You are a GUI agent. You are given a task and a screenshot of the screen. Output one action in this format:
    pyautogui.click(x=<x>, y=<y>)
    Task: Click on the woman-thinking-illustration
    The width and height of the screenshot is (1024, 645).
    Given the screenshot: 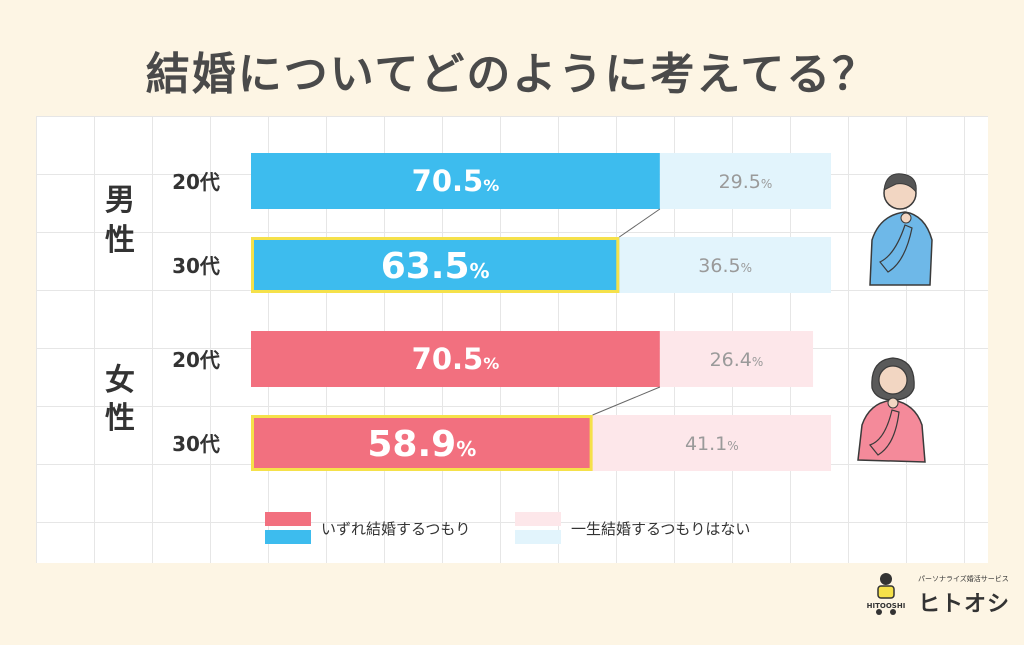 What is the action you would take?
    pyautogui.click(x=891, y=410)
    